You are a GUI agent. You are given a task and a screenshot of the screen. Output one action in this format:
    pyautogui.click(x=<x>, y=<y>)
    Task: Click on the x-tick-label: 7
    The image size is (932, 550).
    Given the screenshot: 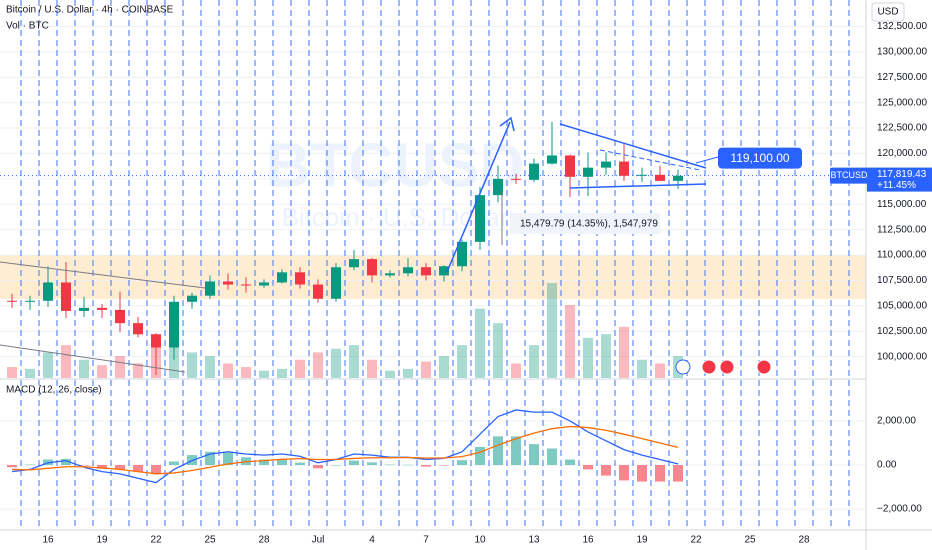 What is the action you would take?
    pyautogui.click(x=426, y=540)
    